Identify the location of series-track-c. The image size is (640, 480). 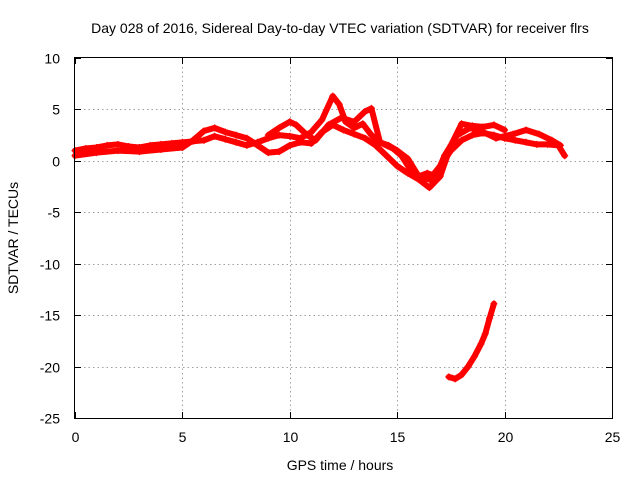
(414, 142).